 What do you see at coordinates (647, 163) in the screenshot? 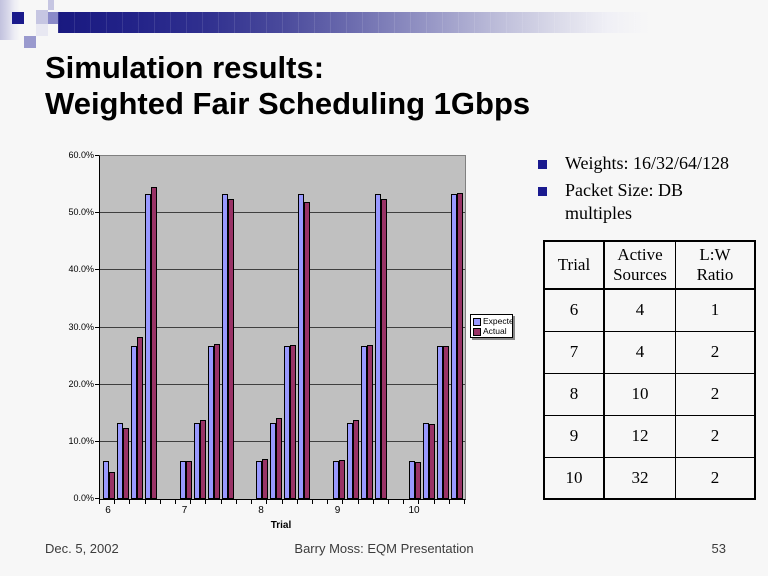
I see `bullet-text: Weights: 16/32/64/128` at bounding box center [647, 163].